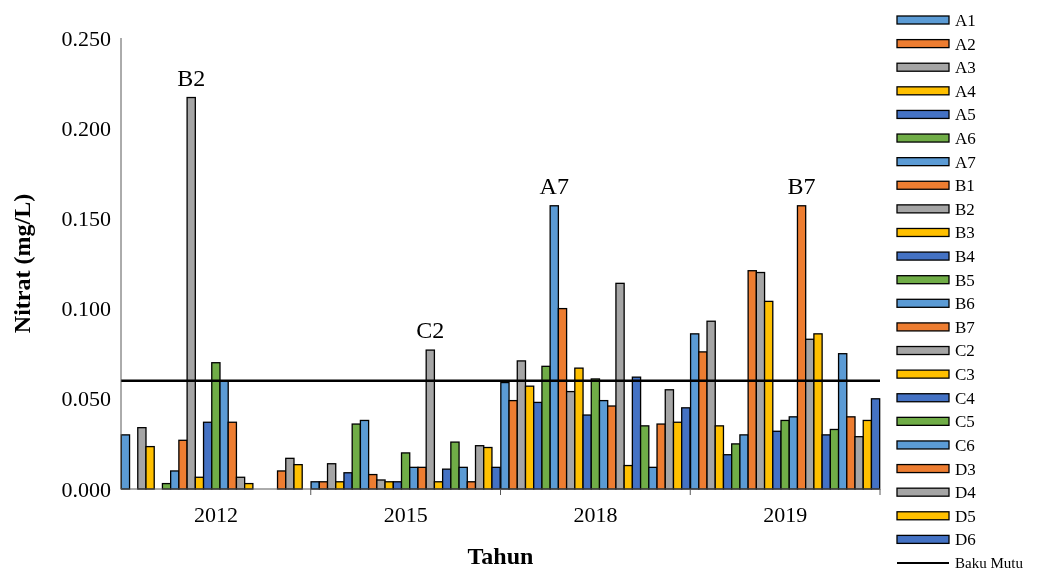 This screenshot has height=572, width=1040. Describe the element at coordinates (405, 514) in the screenshot. I see `x-tick-label: 2015` at that location.